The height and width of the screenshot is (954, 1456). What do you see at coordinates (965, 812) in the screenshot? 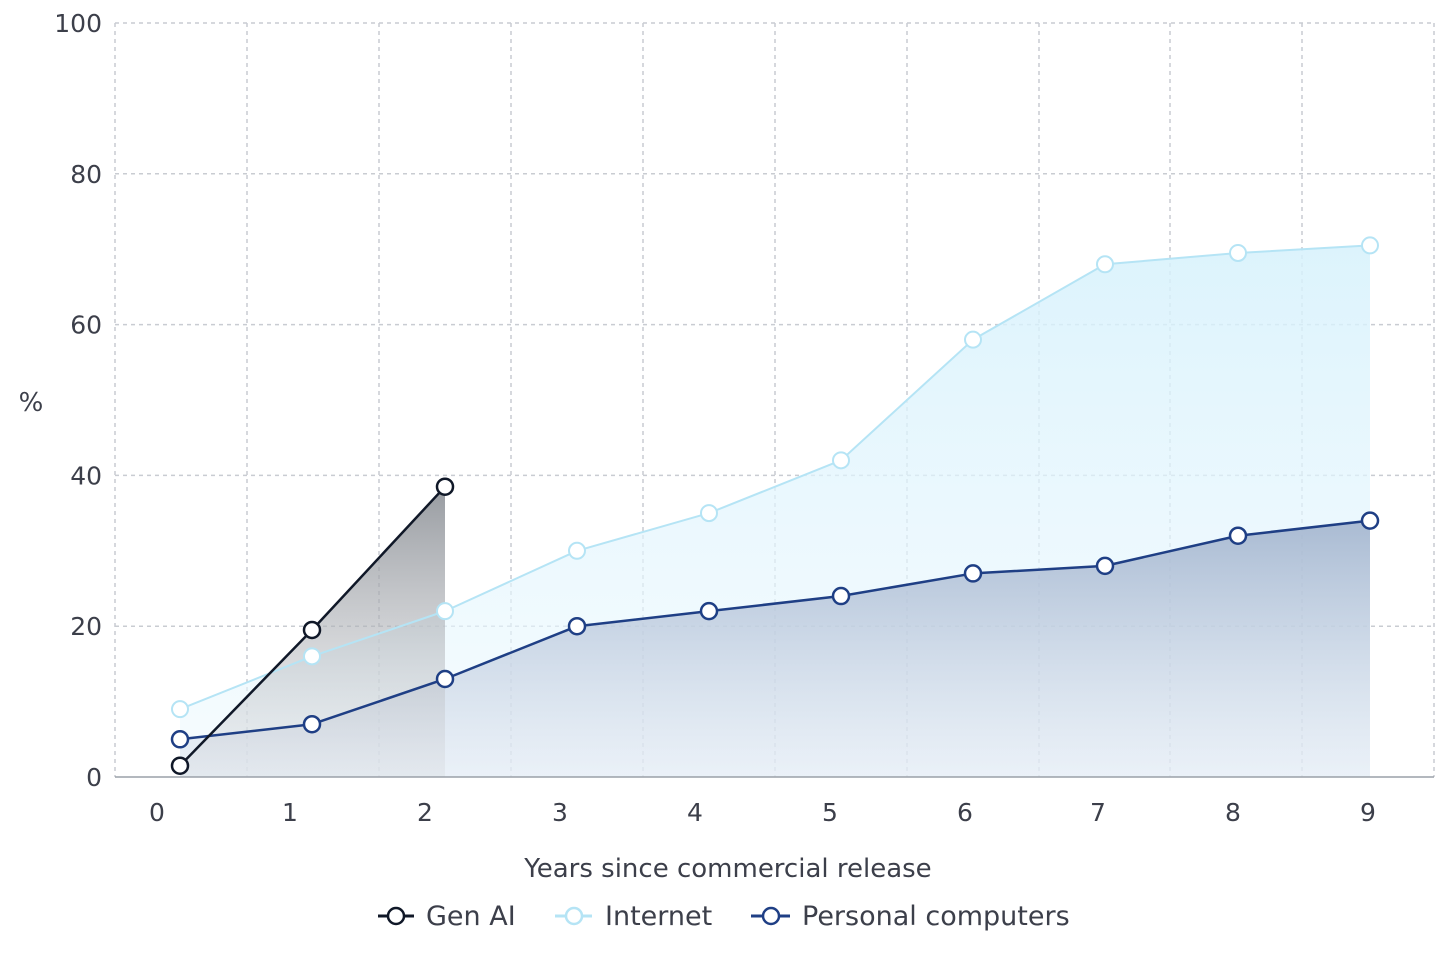
I see `x-tick-label: 6` at bounding box center [965, 812].